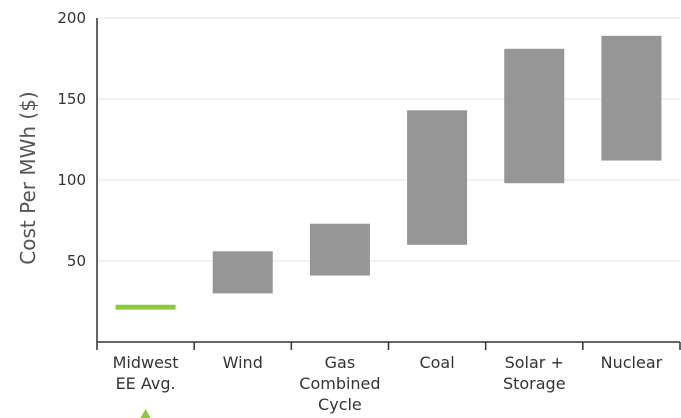  What do you see at coordinates (71, 18) in the screenshot?
I see `y-tick-label: 200` at bounding box center [71, 18].